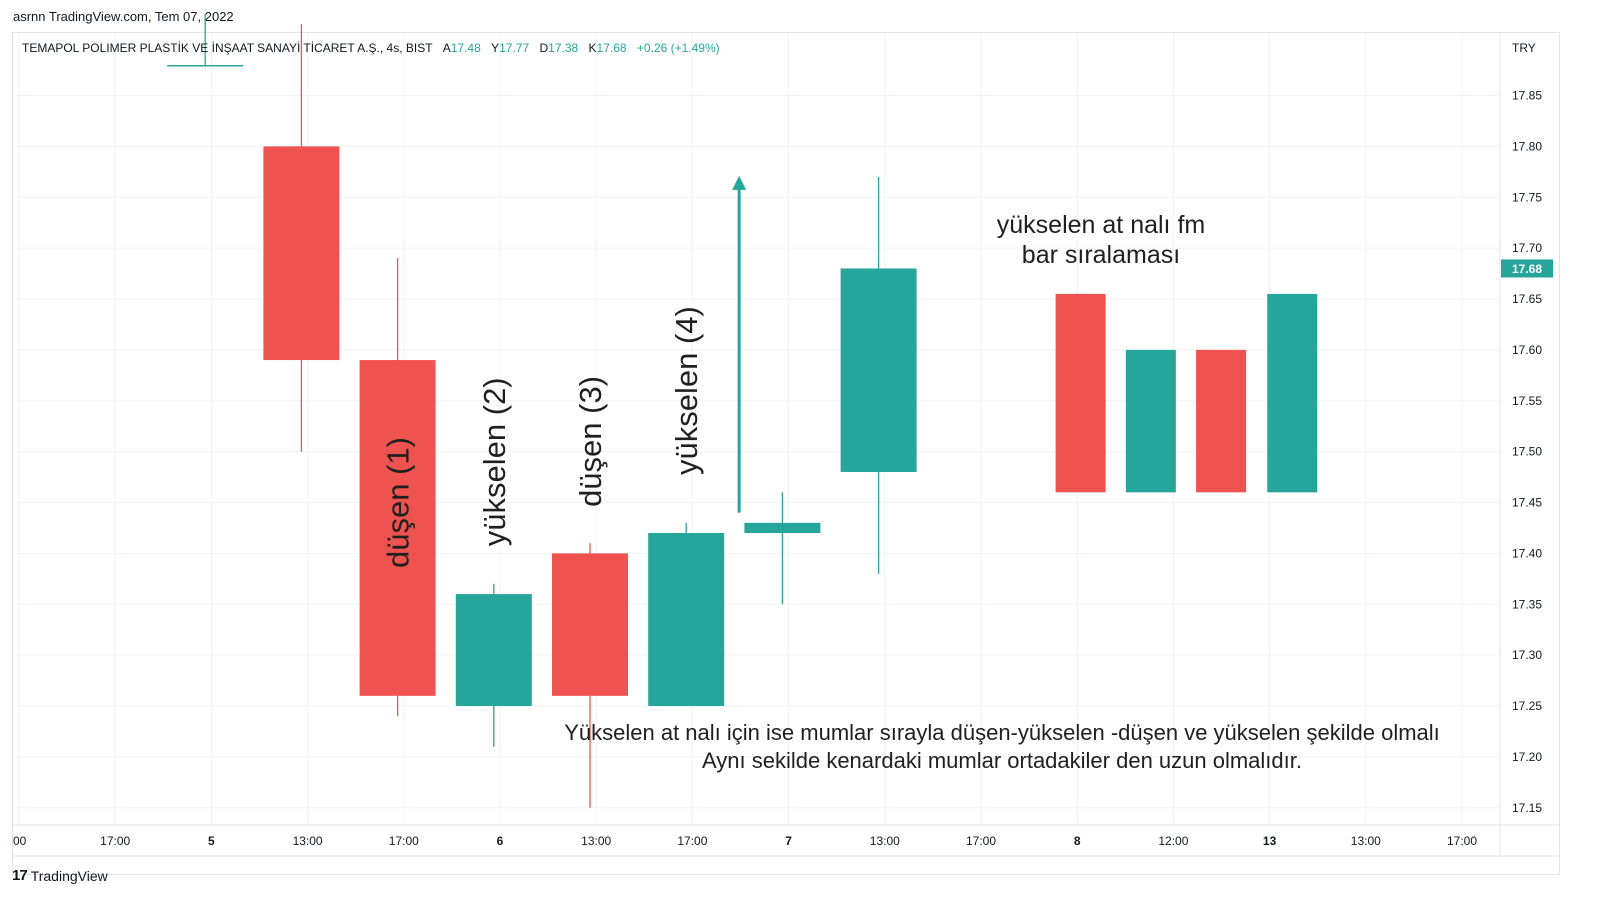 This screenshot has height=913, width=1600. I want to click on tradingview-logo: 17 TradingView, so click(60, 875).